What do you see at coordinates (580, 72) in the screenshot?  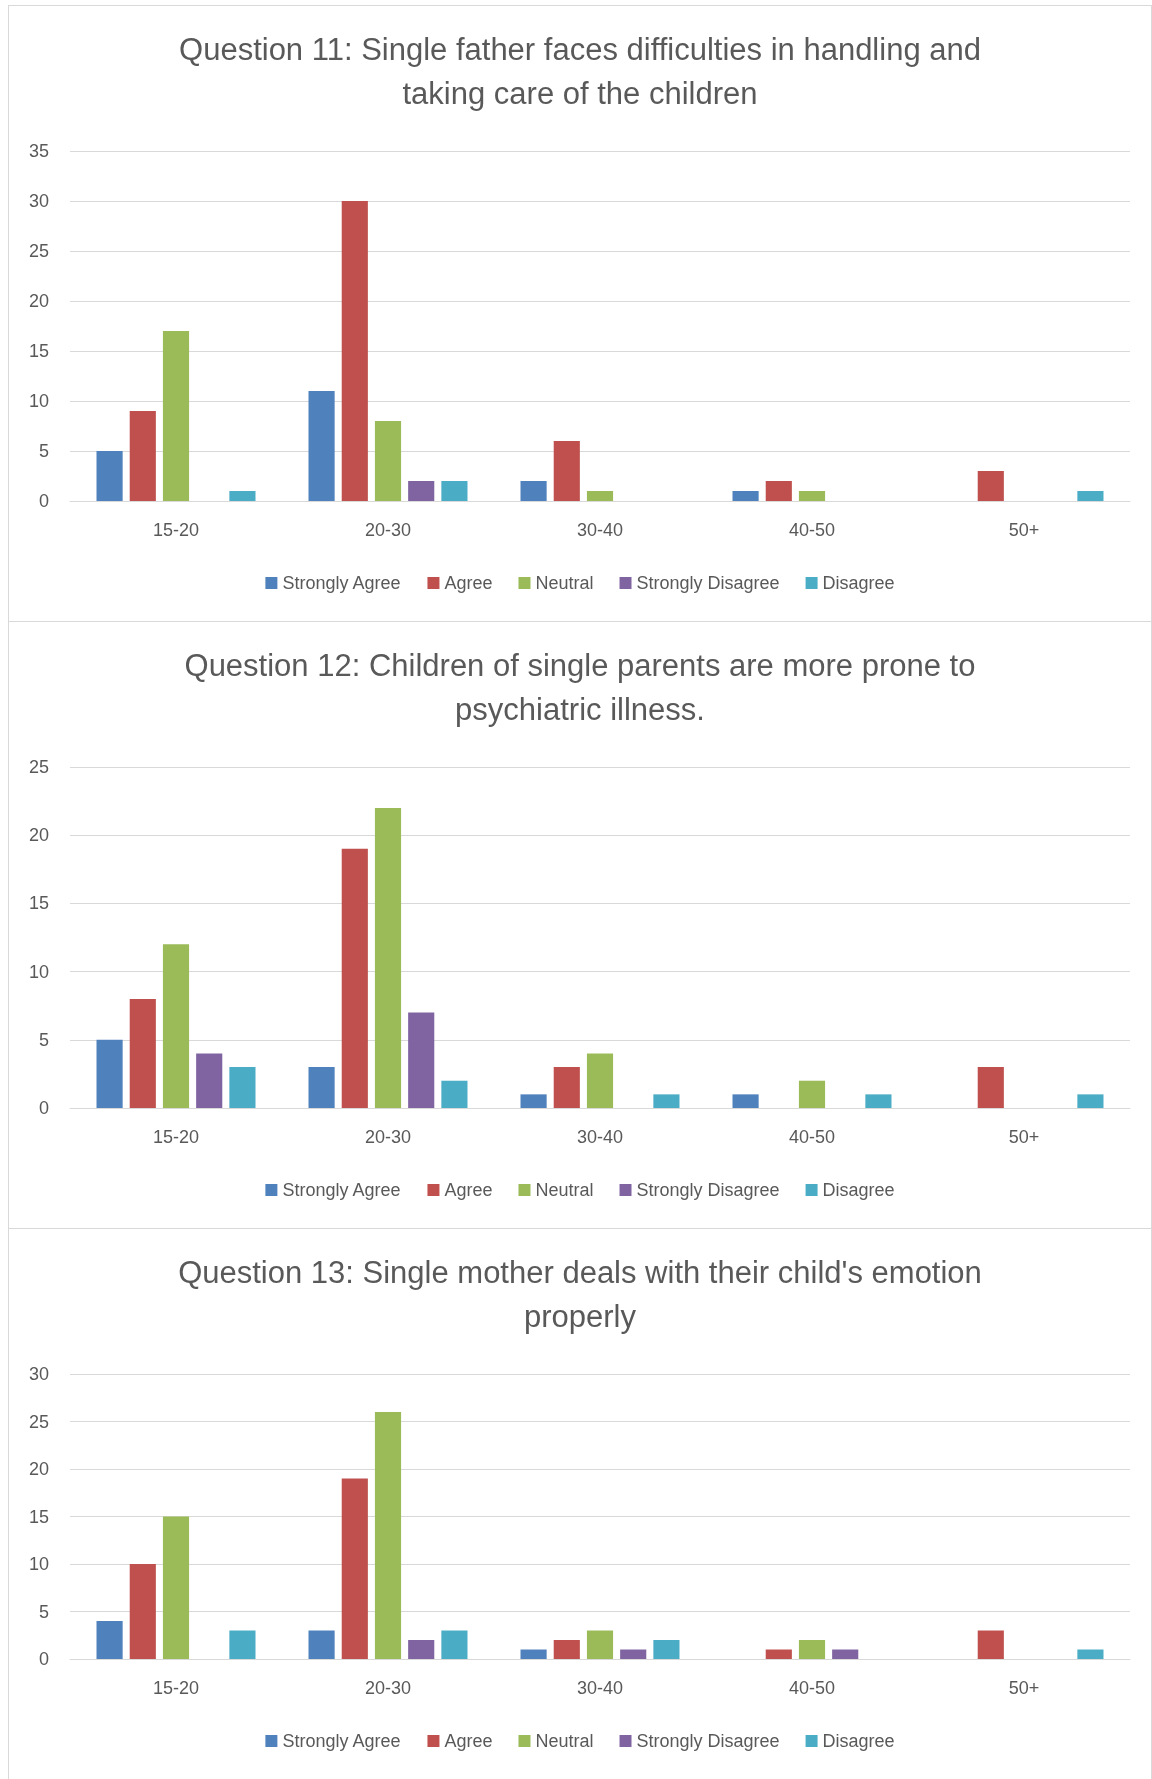 I see `chart-title: Question 11: Single father faces difficulties in handling and taking care of the children` at bounding box center [580, 72].